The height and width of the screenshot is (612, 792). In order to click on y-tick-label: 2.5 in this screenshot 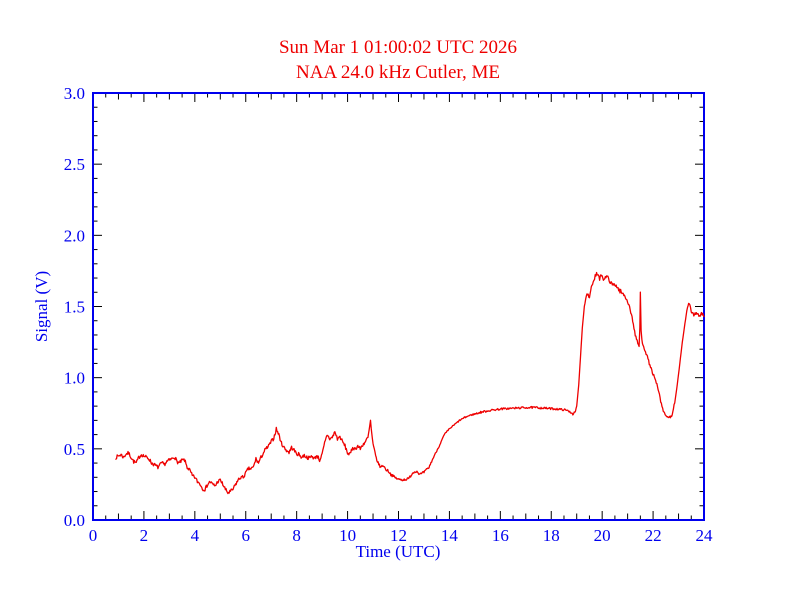, I will do `click(74, 164)`.